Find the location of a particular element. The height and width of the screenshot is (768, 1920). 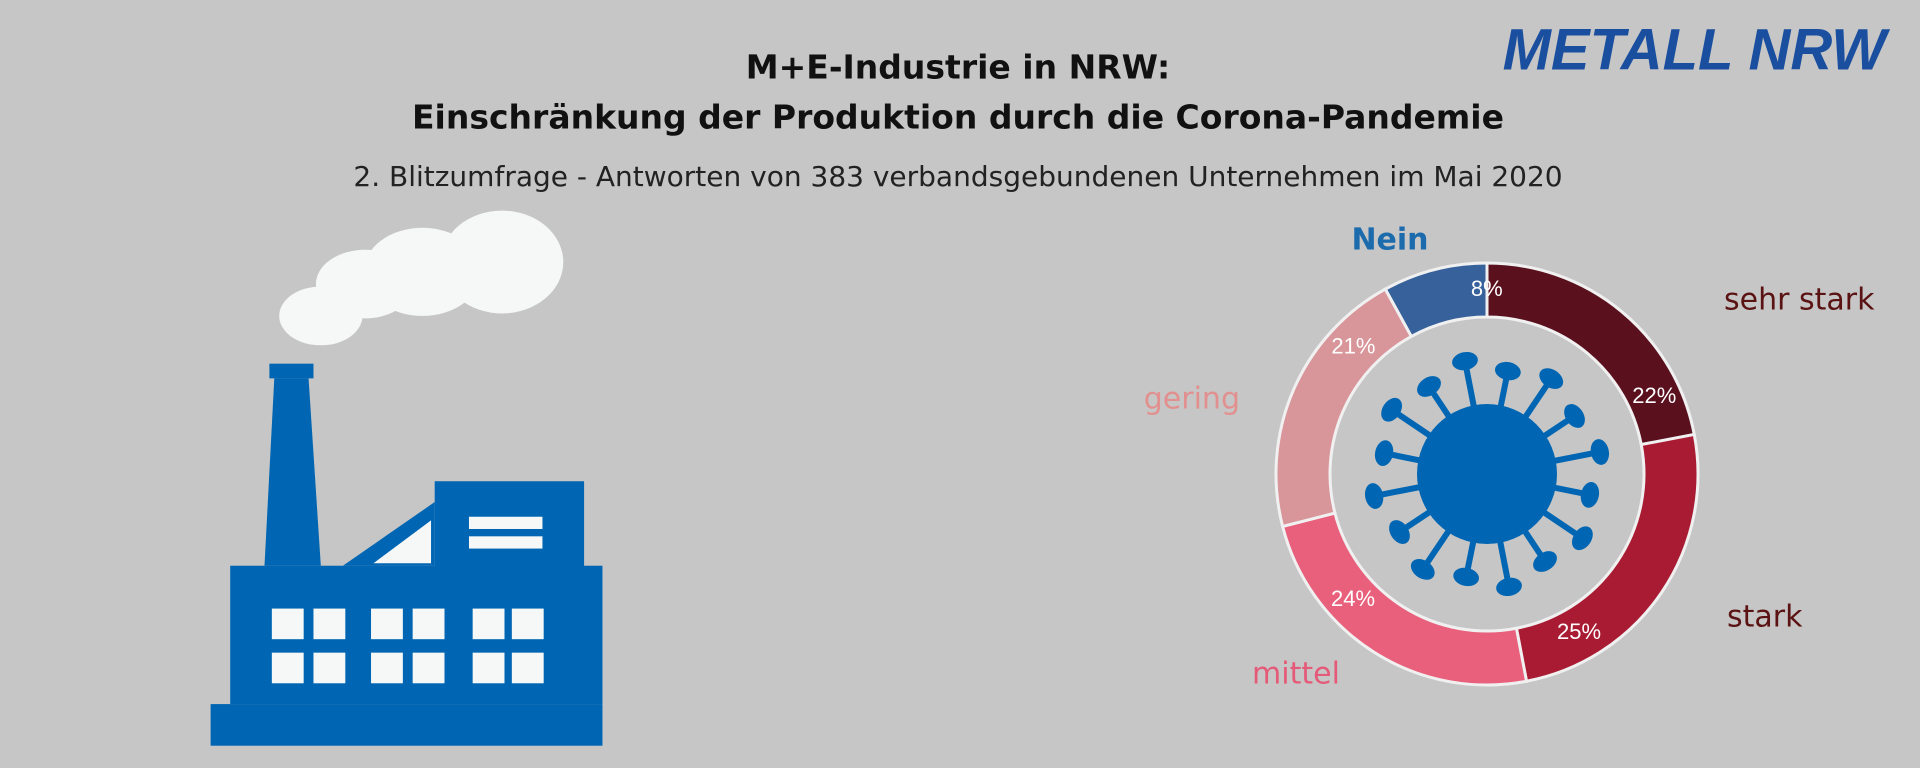

factory-illustration is located at coordinates (406, 478).